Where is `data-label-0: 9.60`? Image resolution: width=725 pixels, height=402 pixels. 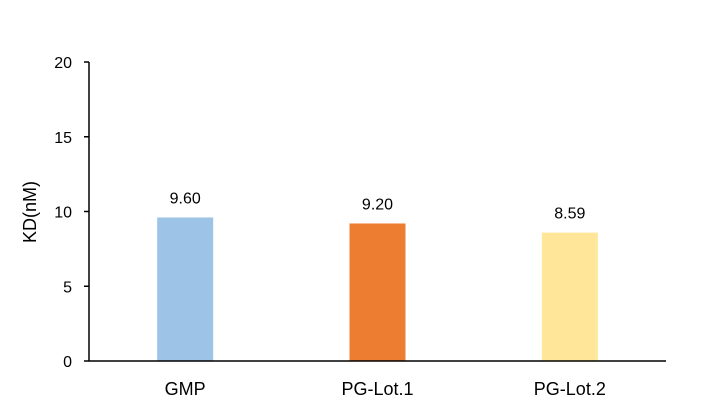 data-label-0: 9.60 is located at coordinates (185, 198).